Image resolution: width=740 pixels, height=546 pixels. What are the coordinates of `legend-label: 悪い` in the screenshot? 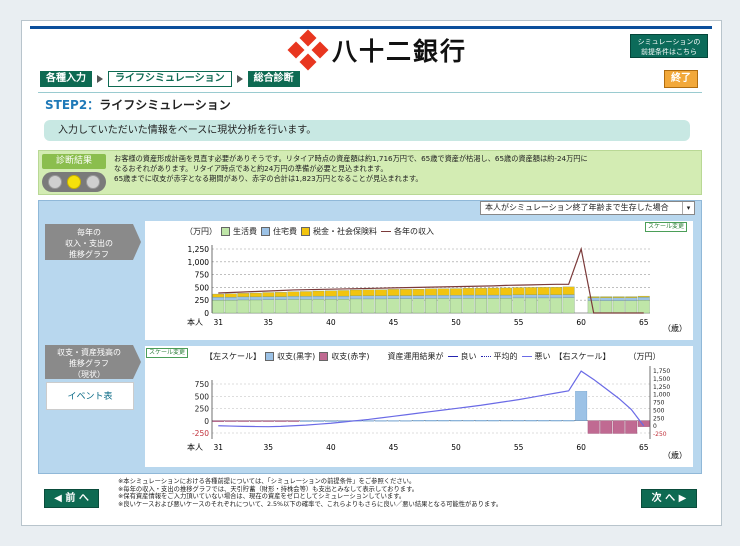 It's located at (542, 356).